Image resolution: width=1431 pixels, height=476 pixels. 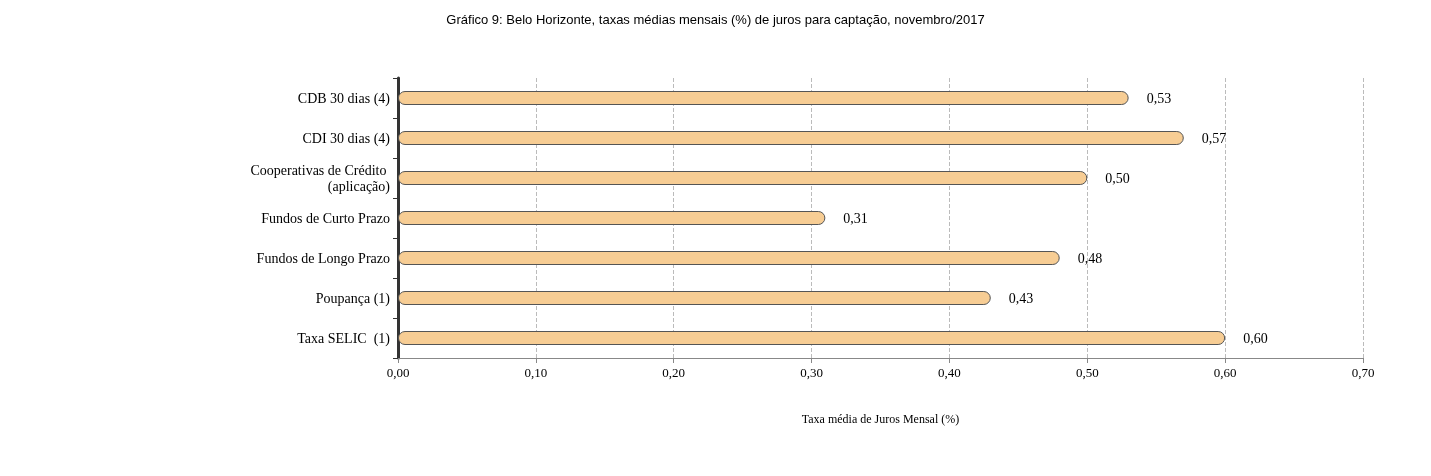 I want to click on data-label: 0,53, so click(x=1159, y=98).